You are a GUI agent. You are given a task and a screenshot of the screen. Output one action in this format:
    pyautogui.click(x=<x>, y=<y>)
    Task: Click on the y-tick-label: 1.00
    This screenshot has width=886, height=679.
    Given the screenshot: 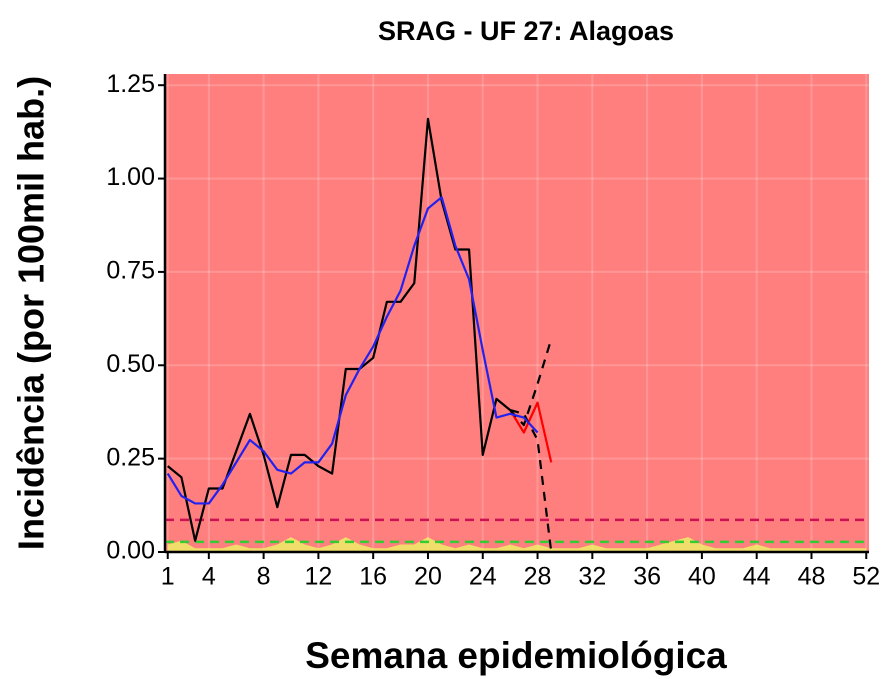 What is the action you would take?
    pyautogui.click(x=130, y=177)
    